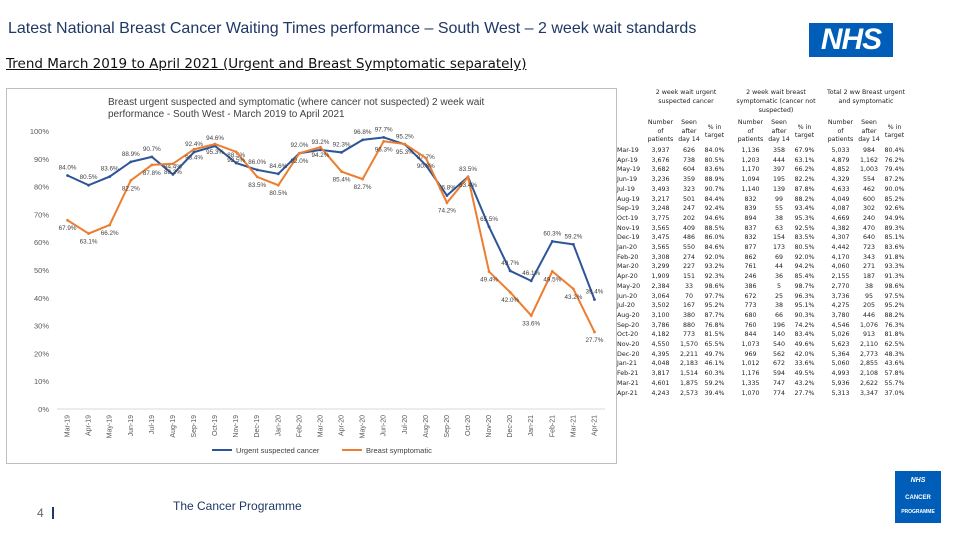  What do you see at coordinates (750, 354) in the screenshot?
I see `table-cell: 969` at bounding box center [750, 354].